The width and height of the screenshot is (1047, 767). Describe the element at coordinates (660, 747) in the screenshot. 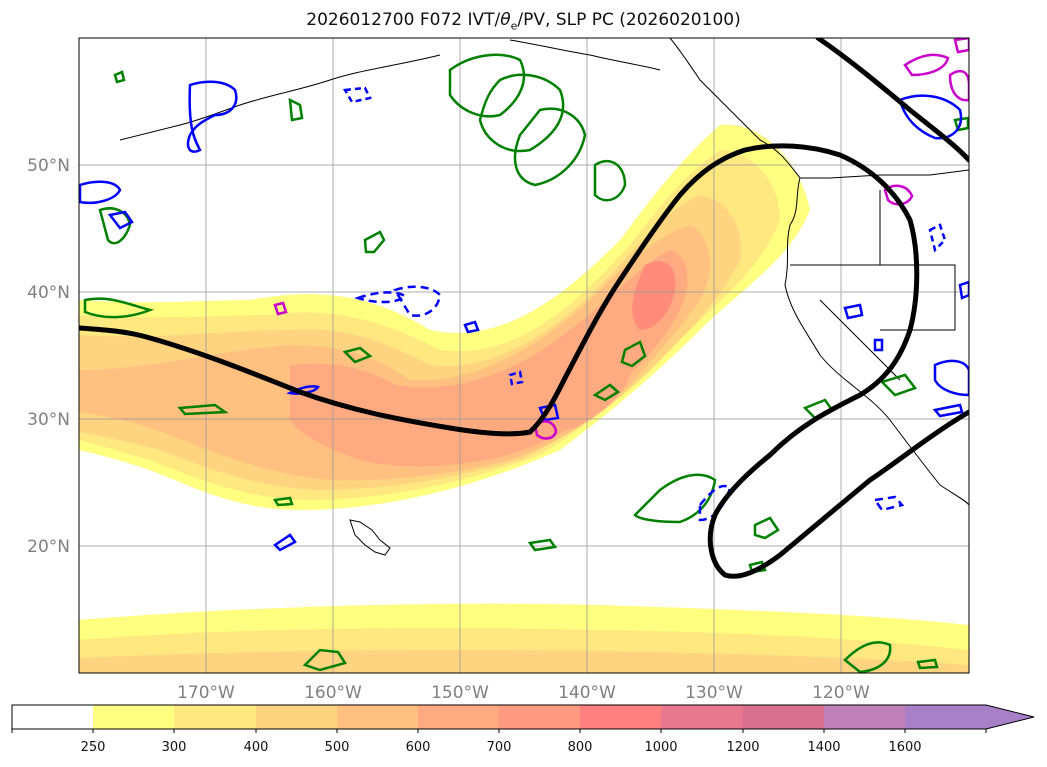

I see `colorbar-tick-label: 1000` at that location.